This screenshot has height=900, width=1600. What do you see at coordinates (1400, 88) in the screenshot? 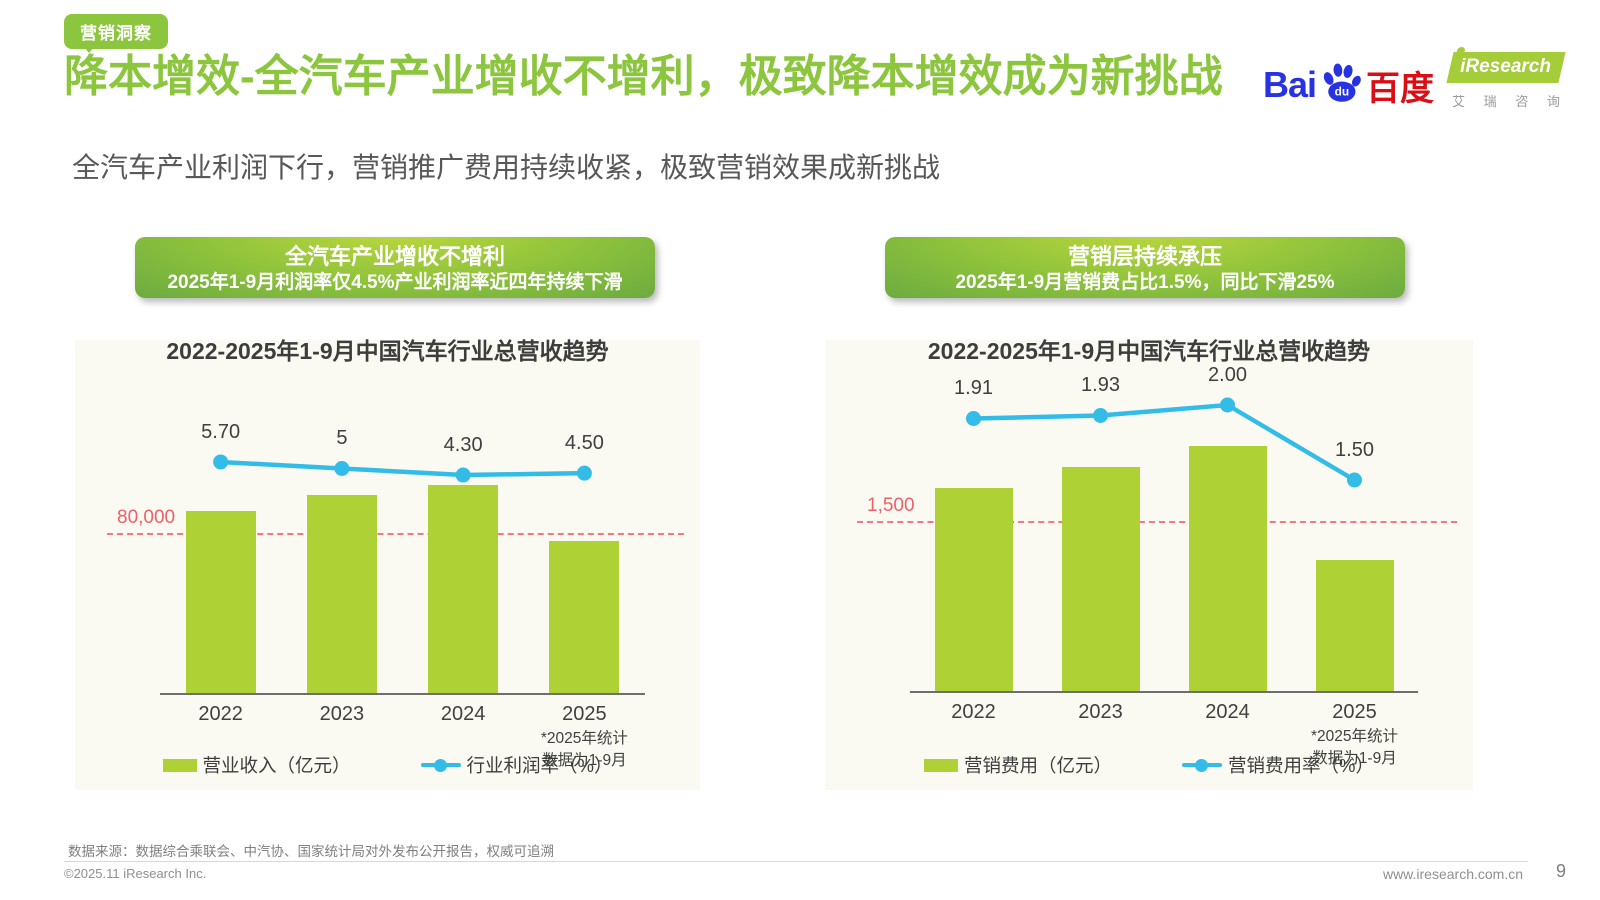
I see `baidu-wordmark-cn: 百度` at bounding box center [1400, 88].